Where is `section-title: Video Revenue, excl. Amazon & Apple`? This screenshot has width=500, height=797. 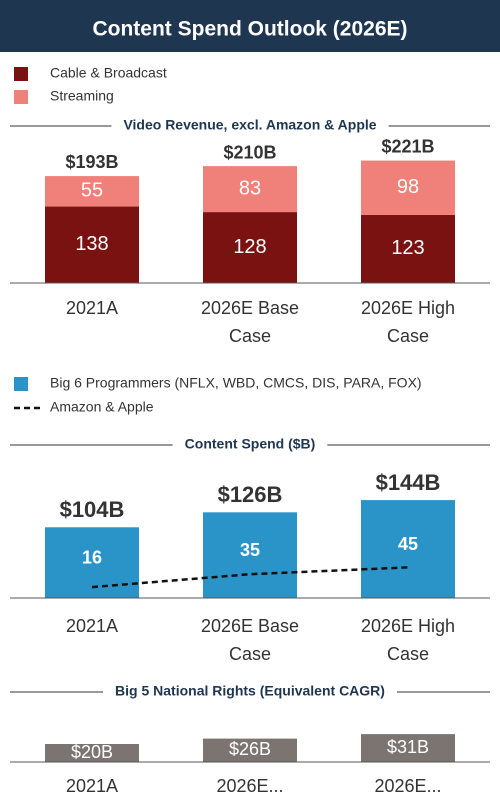
section-title: Video Revenue, excl. Amazon & Apple is located at coordinates (249, 125).